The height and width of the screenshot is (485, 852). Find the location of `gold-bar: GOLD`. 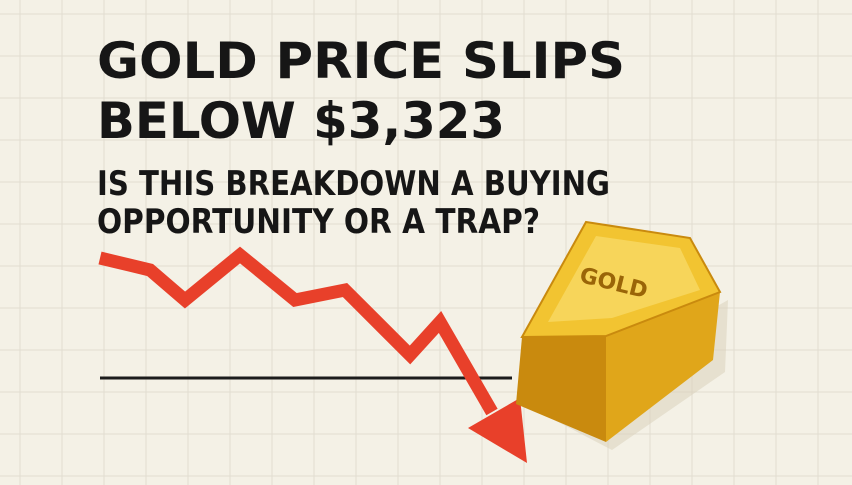

gold-bar: GOLD is located at coordinates (622, 335).